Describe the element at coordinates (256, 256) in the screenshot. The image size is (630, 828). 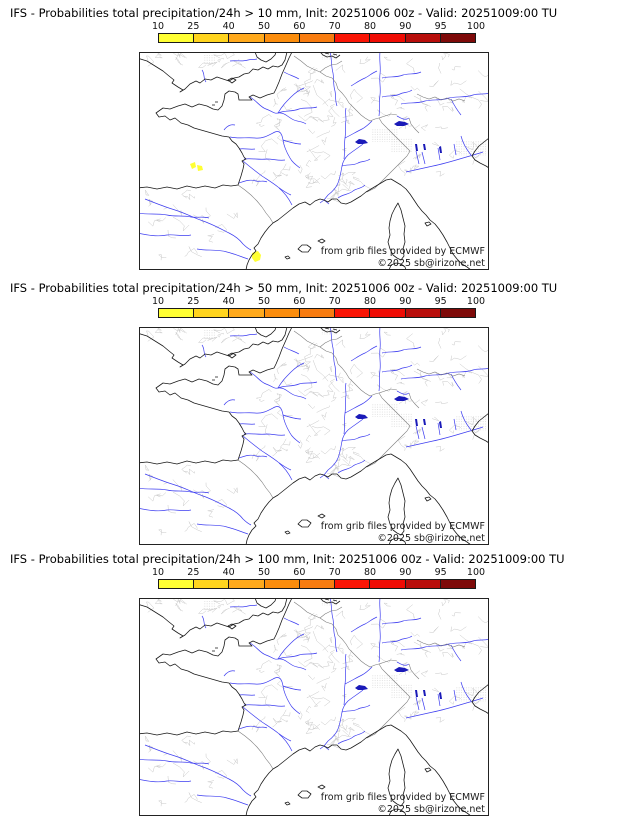
I see `probability-area-valencia-coast-spot` at that location.